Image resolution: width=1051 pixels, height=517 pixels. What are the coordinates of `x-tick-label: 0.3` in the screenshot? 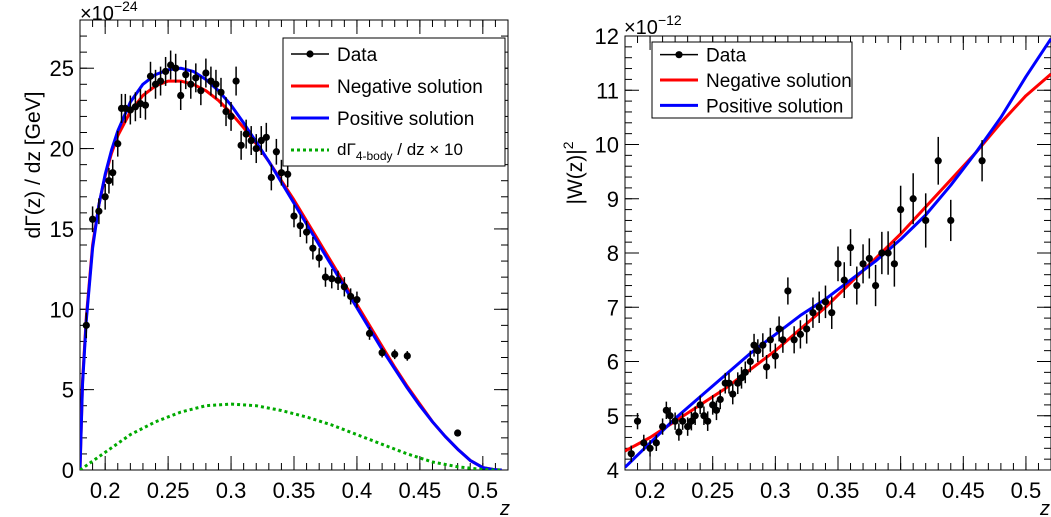 It's located at (231, 490).